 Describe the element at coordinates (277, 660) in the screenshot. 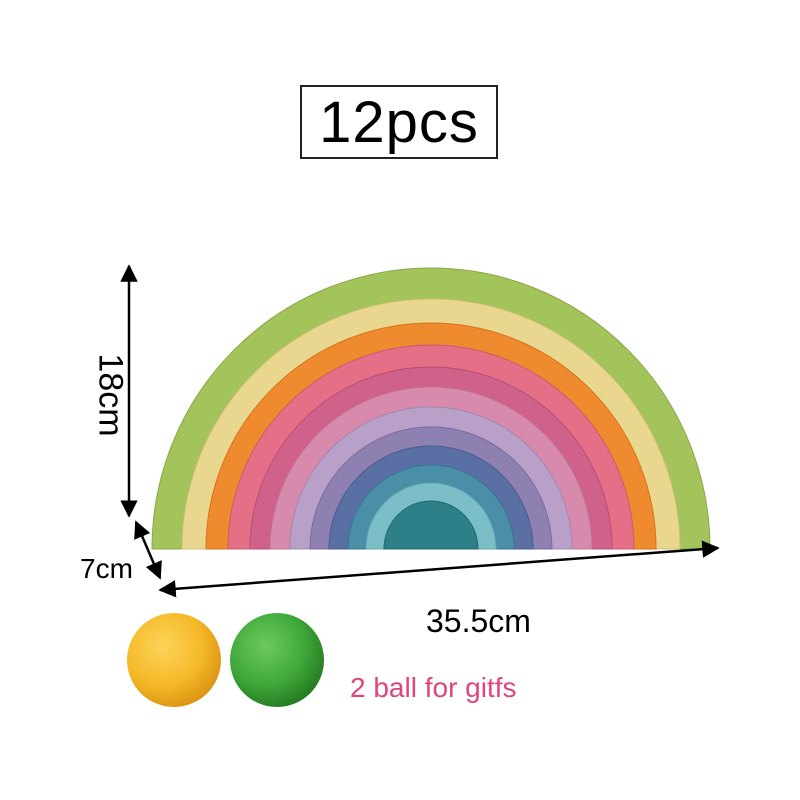

I see `green-ball` at that location.